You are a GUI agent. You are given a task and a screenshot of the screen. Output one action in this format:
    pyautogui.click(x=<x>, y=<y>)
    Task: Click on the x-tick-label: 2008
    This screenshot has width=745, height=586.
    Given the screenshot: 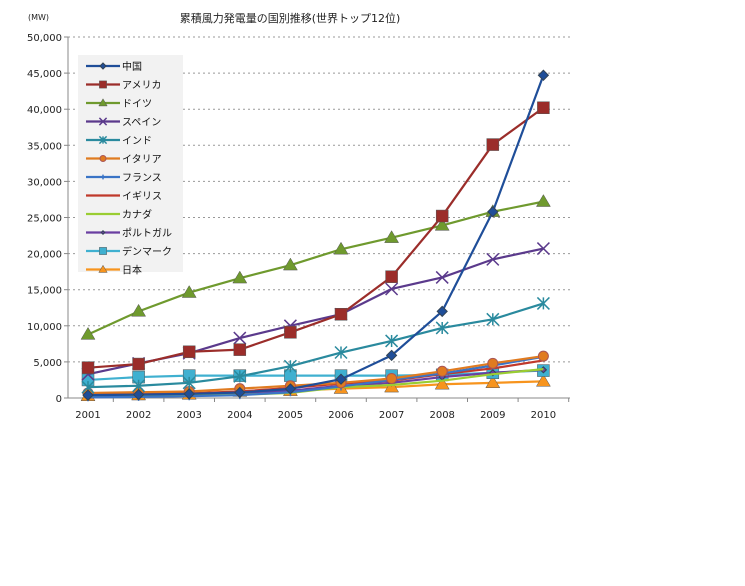 What is the action you would take?
    pyautogui.click(x=441, y=415)
    